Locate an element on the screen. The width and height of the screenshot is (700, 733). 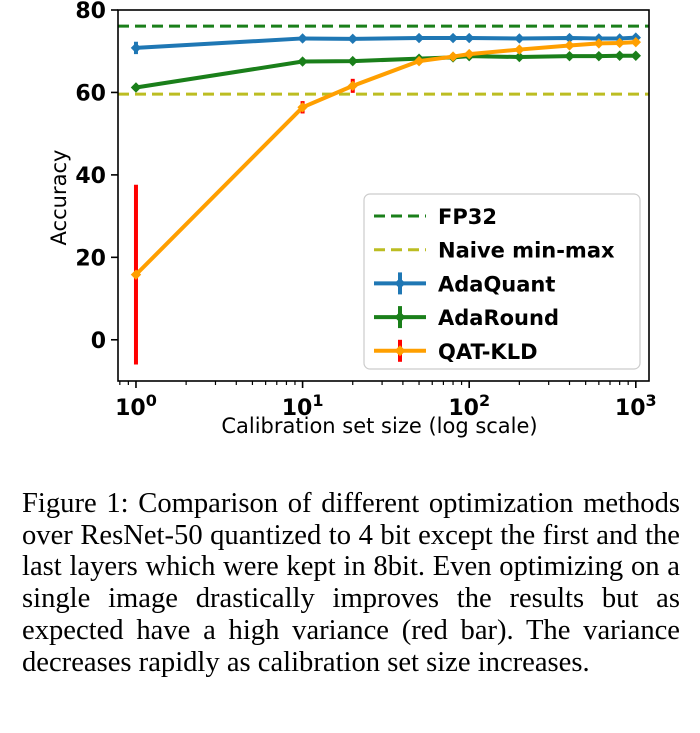
legend: FP32 Naive min-max AdaQuant AdaRound QAT-KLD is located at coordinates (502, 281).